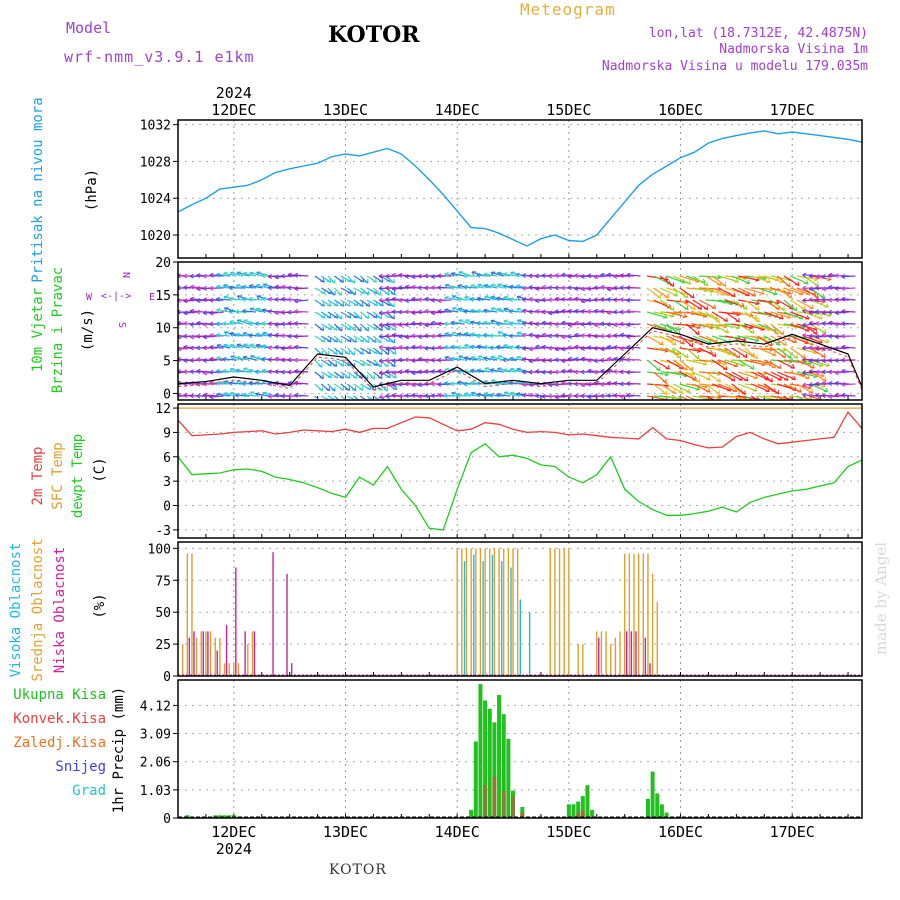  What do you see at coordinates (60, 610) in the screenshot?
I see `cloud-ylabel-low: Niska Oblacnost` at bounding box center [60, 610].